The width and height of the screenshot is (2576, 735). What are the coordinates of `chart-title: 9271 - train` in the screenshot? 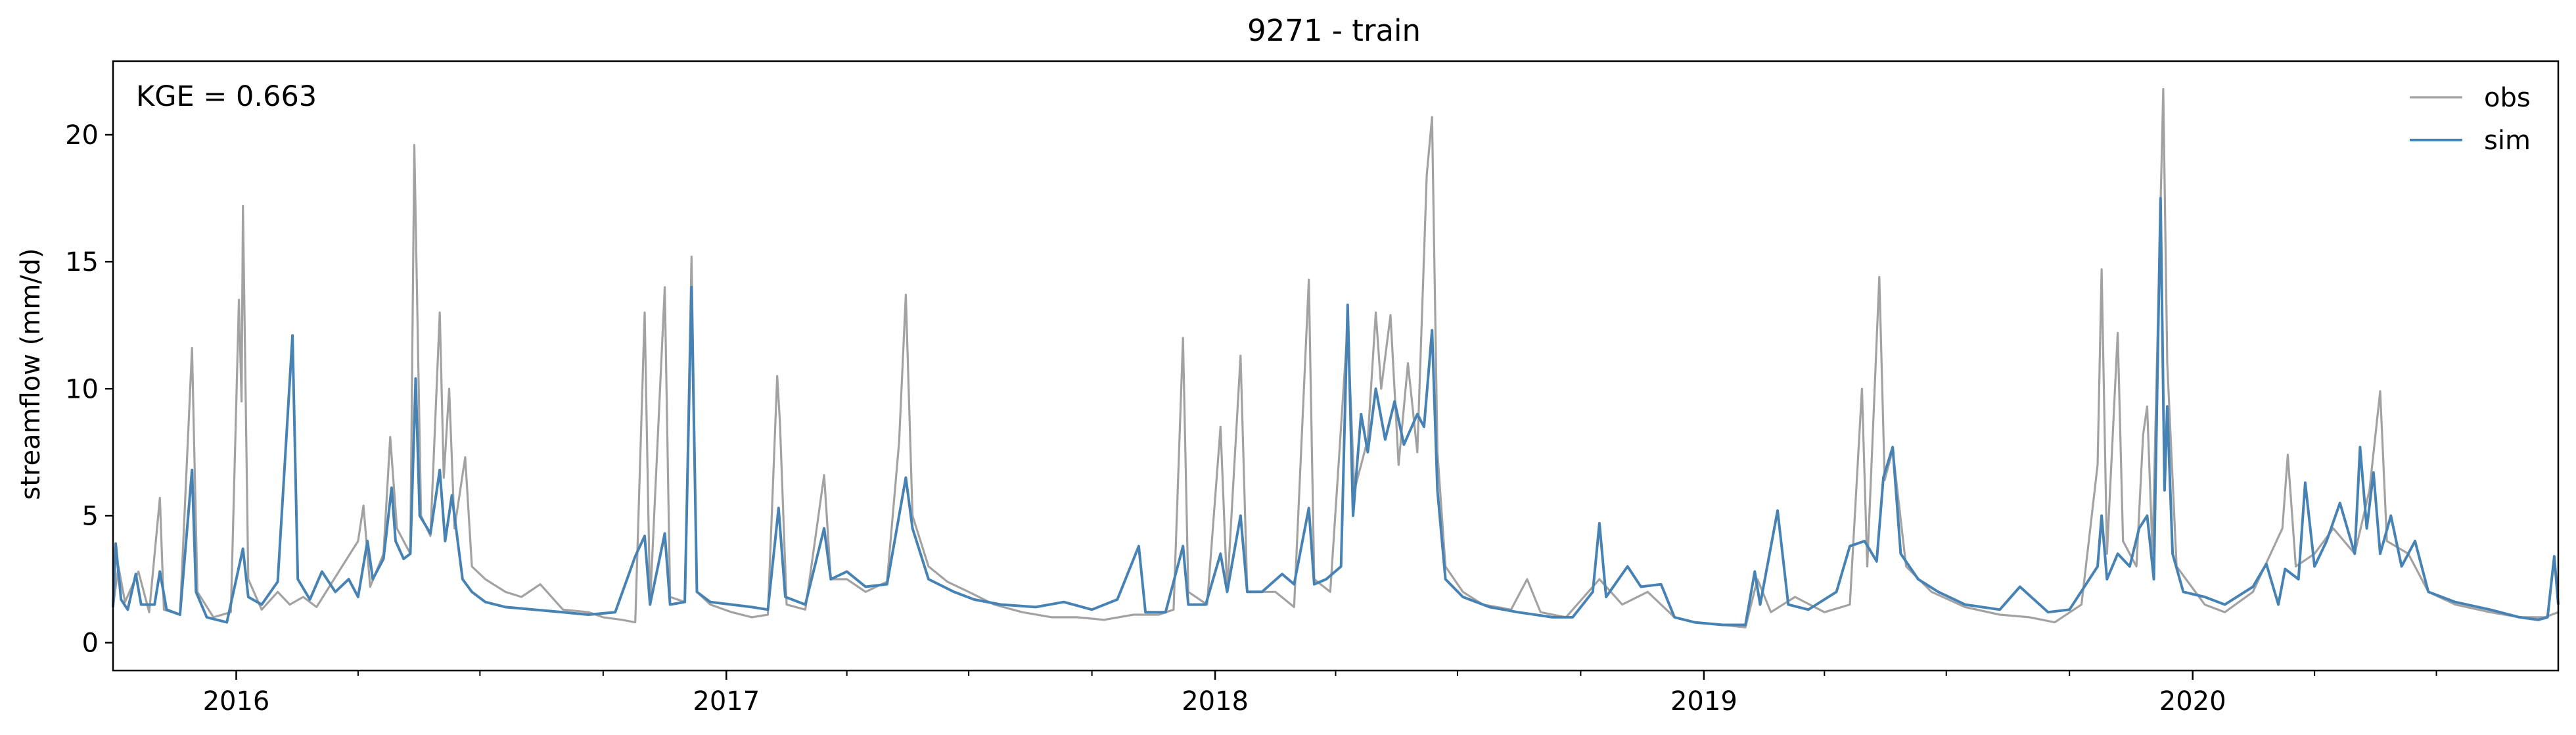 It's located at (1334, 30).